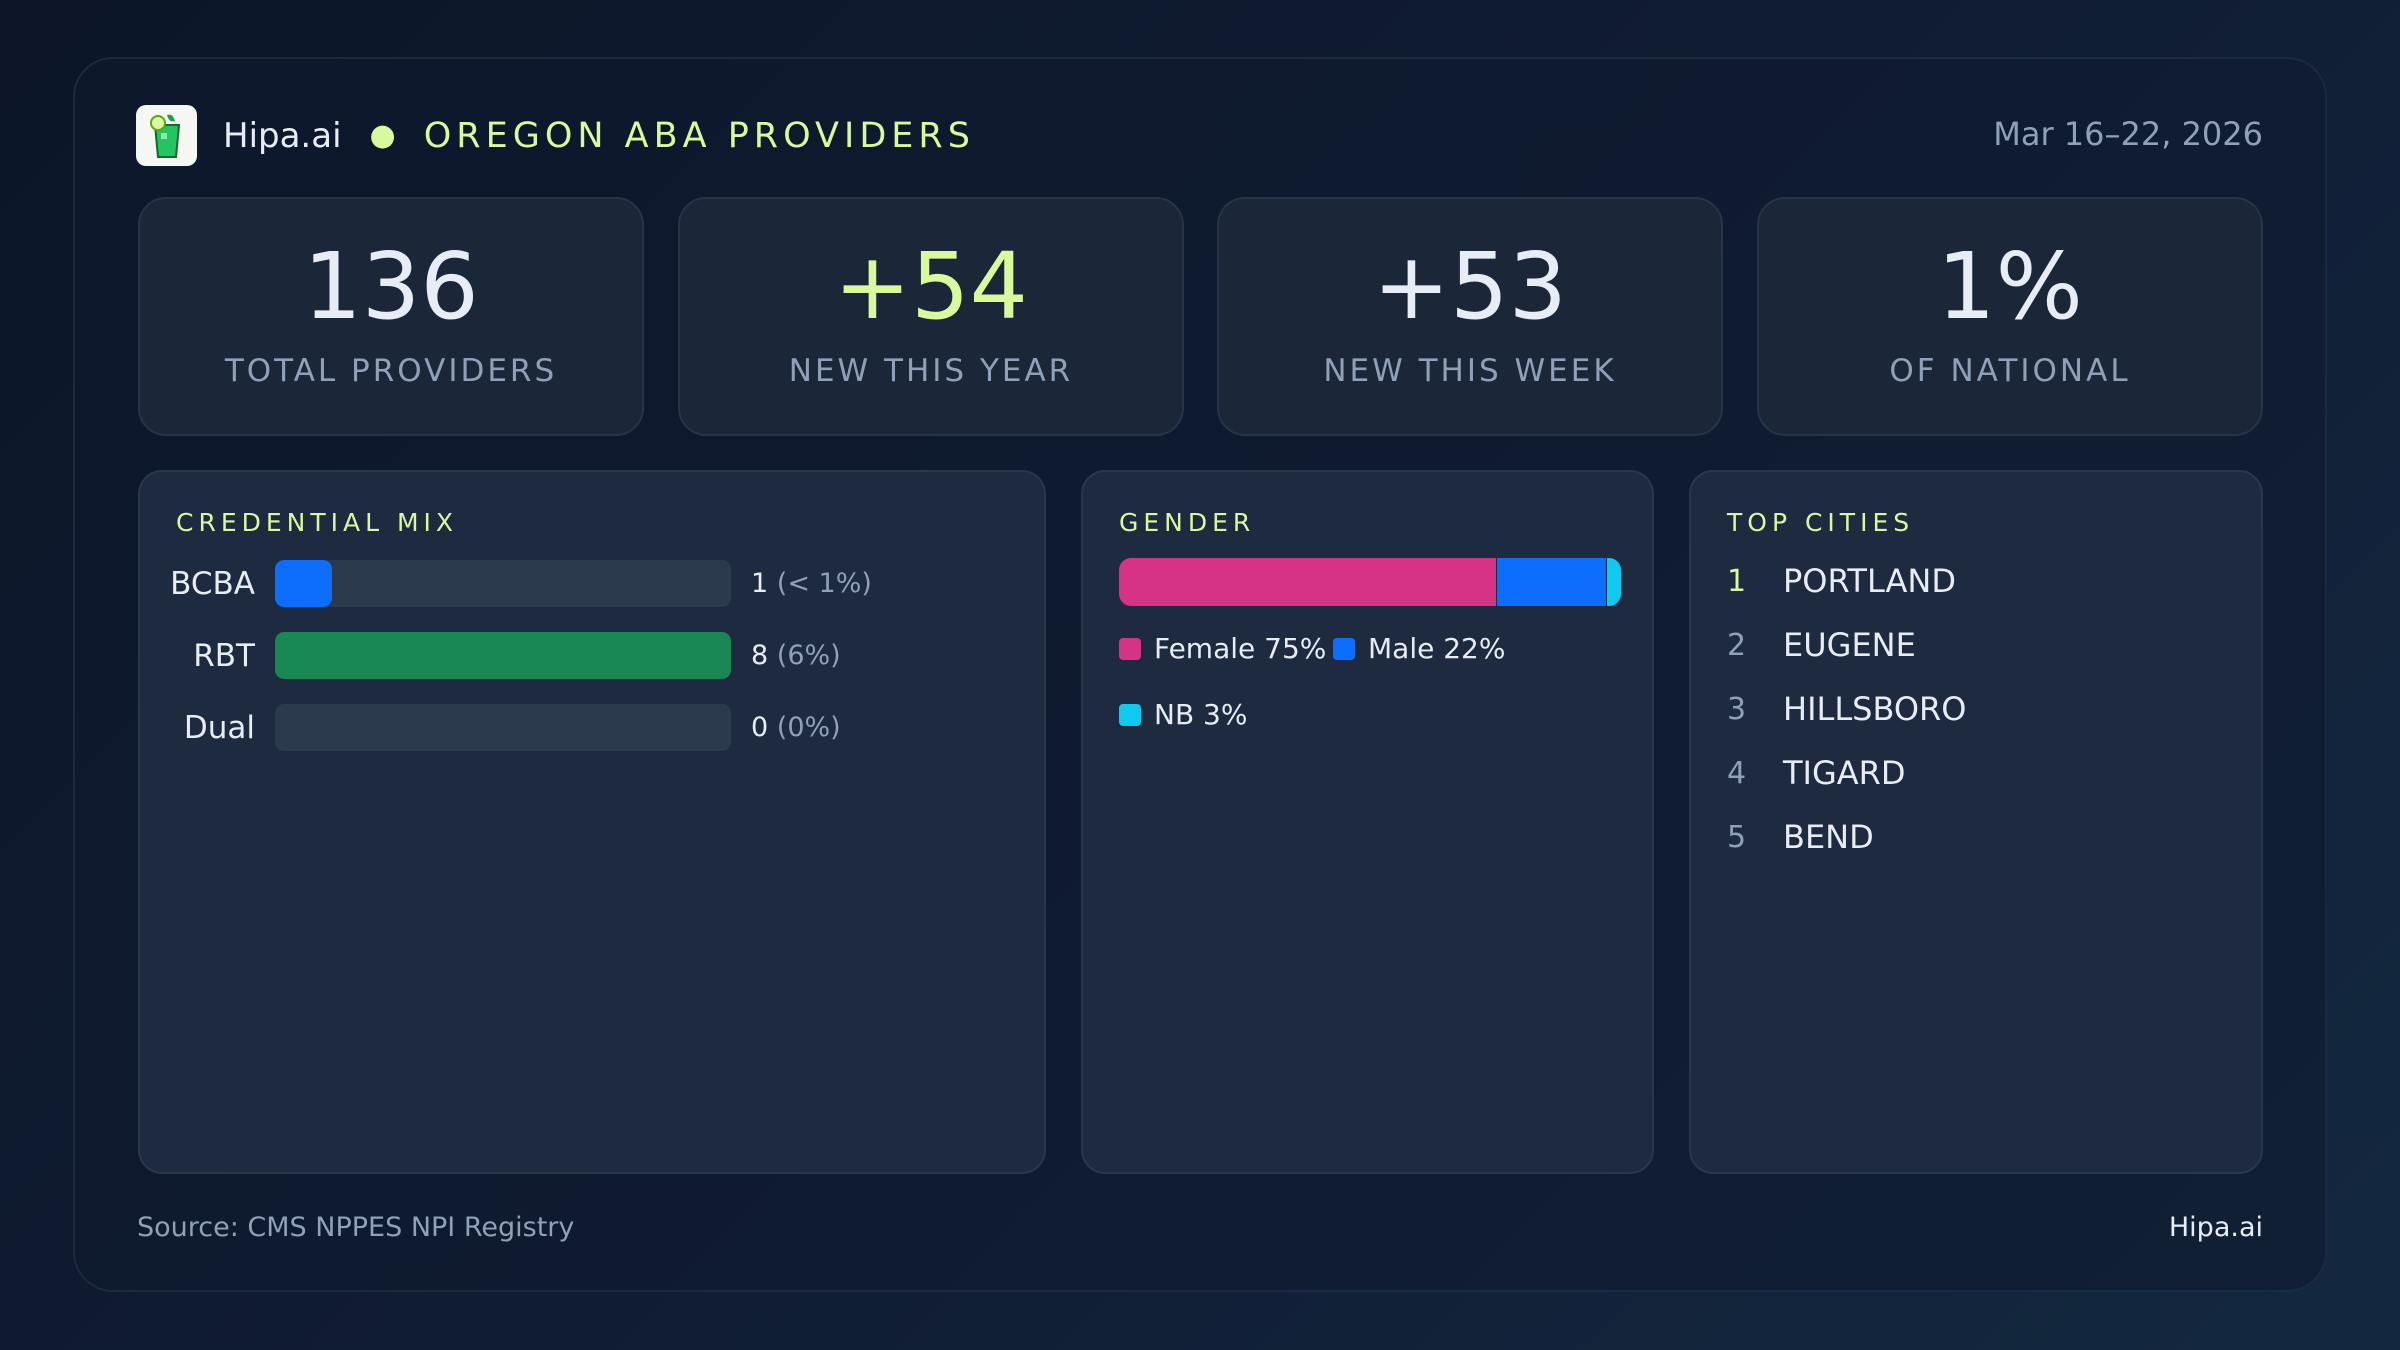 The height and width of the screenshot is (1350, 2400). Describe the element at coordinates (1849, 645) in the screenshot. I see `city-name: EUGENE` at that location.